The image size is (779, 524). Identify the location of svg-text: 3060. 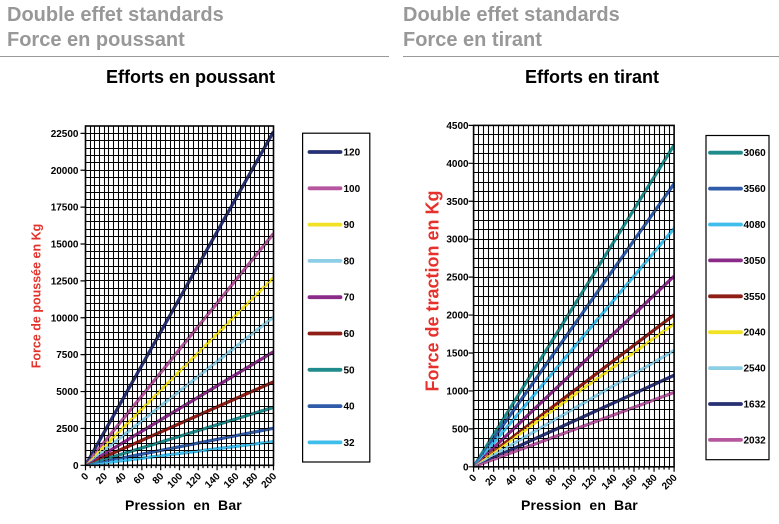
(755, 153).